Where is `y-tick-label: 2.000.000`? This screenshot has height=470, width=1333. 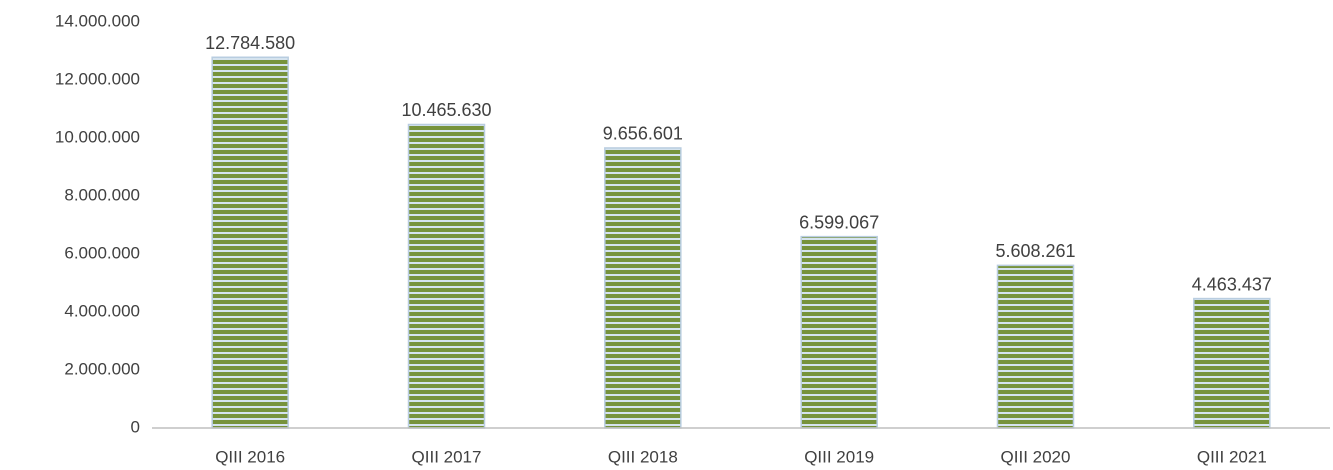 y-tick-label: 2.000.000 is located at coordinates (102, 368).